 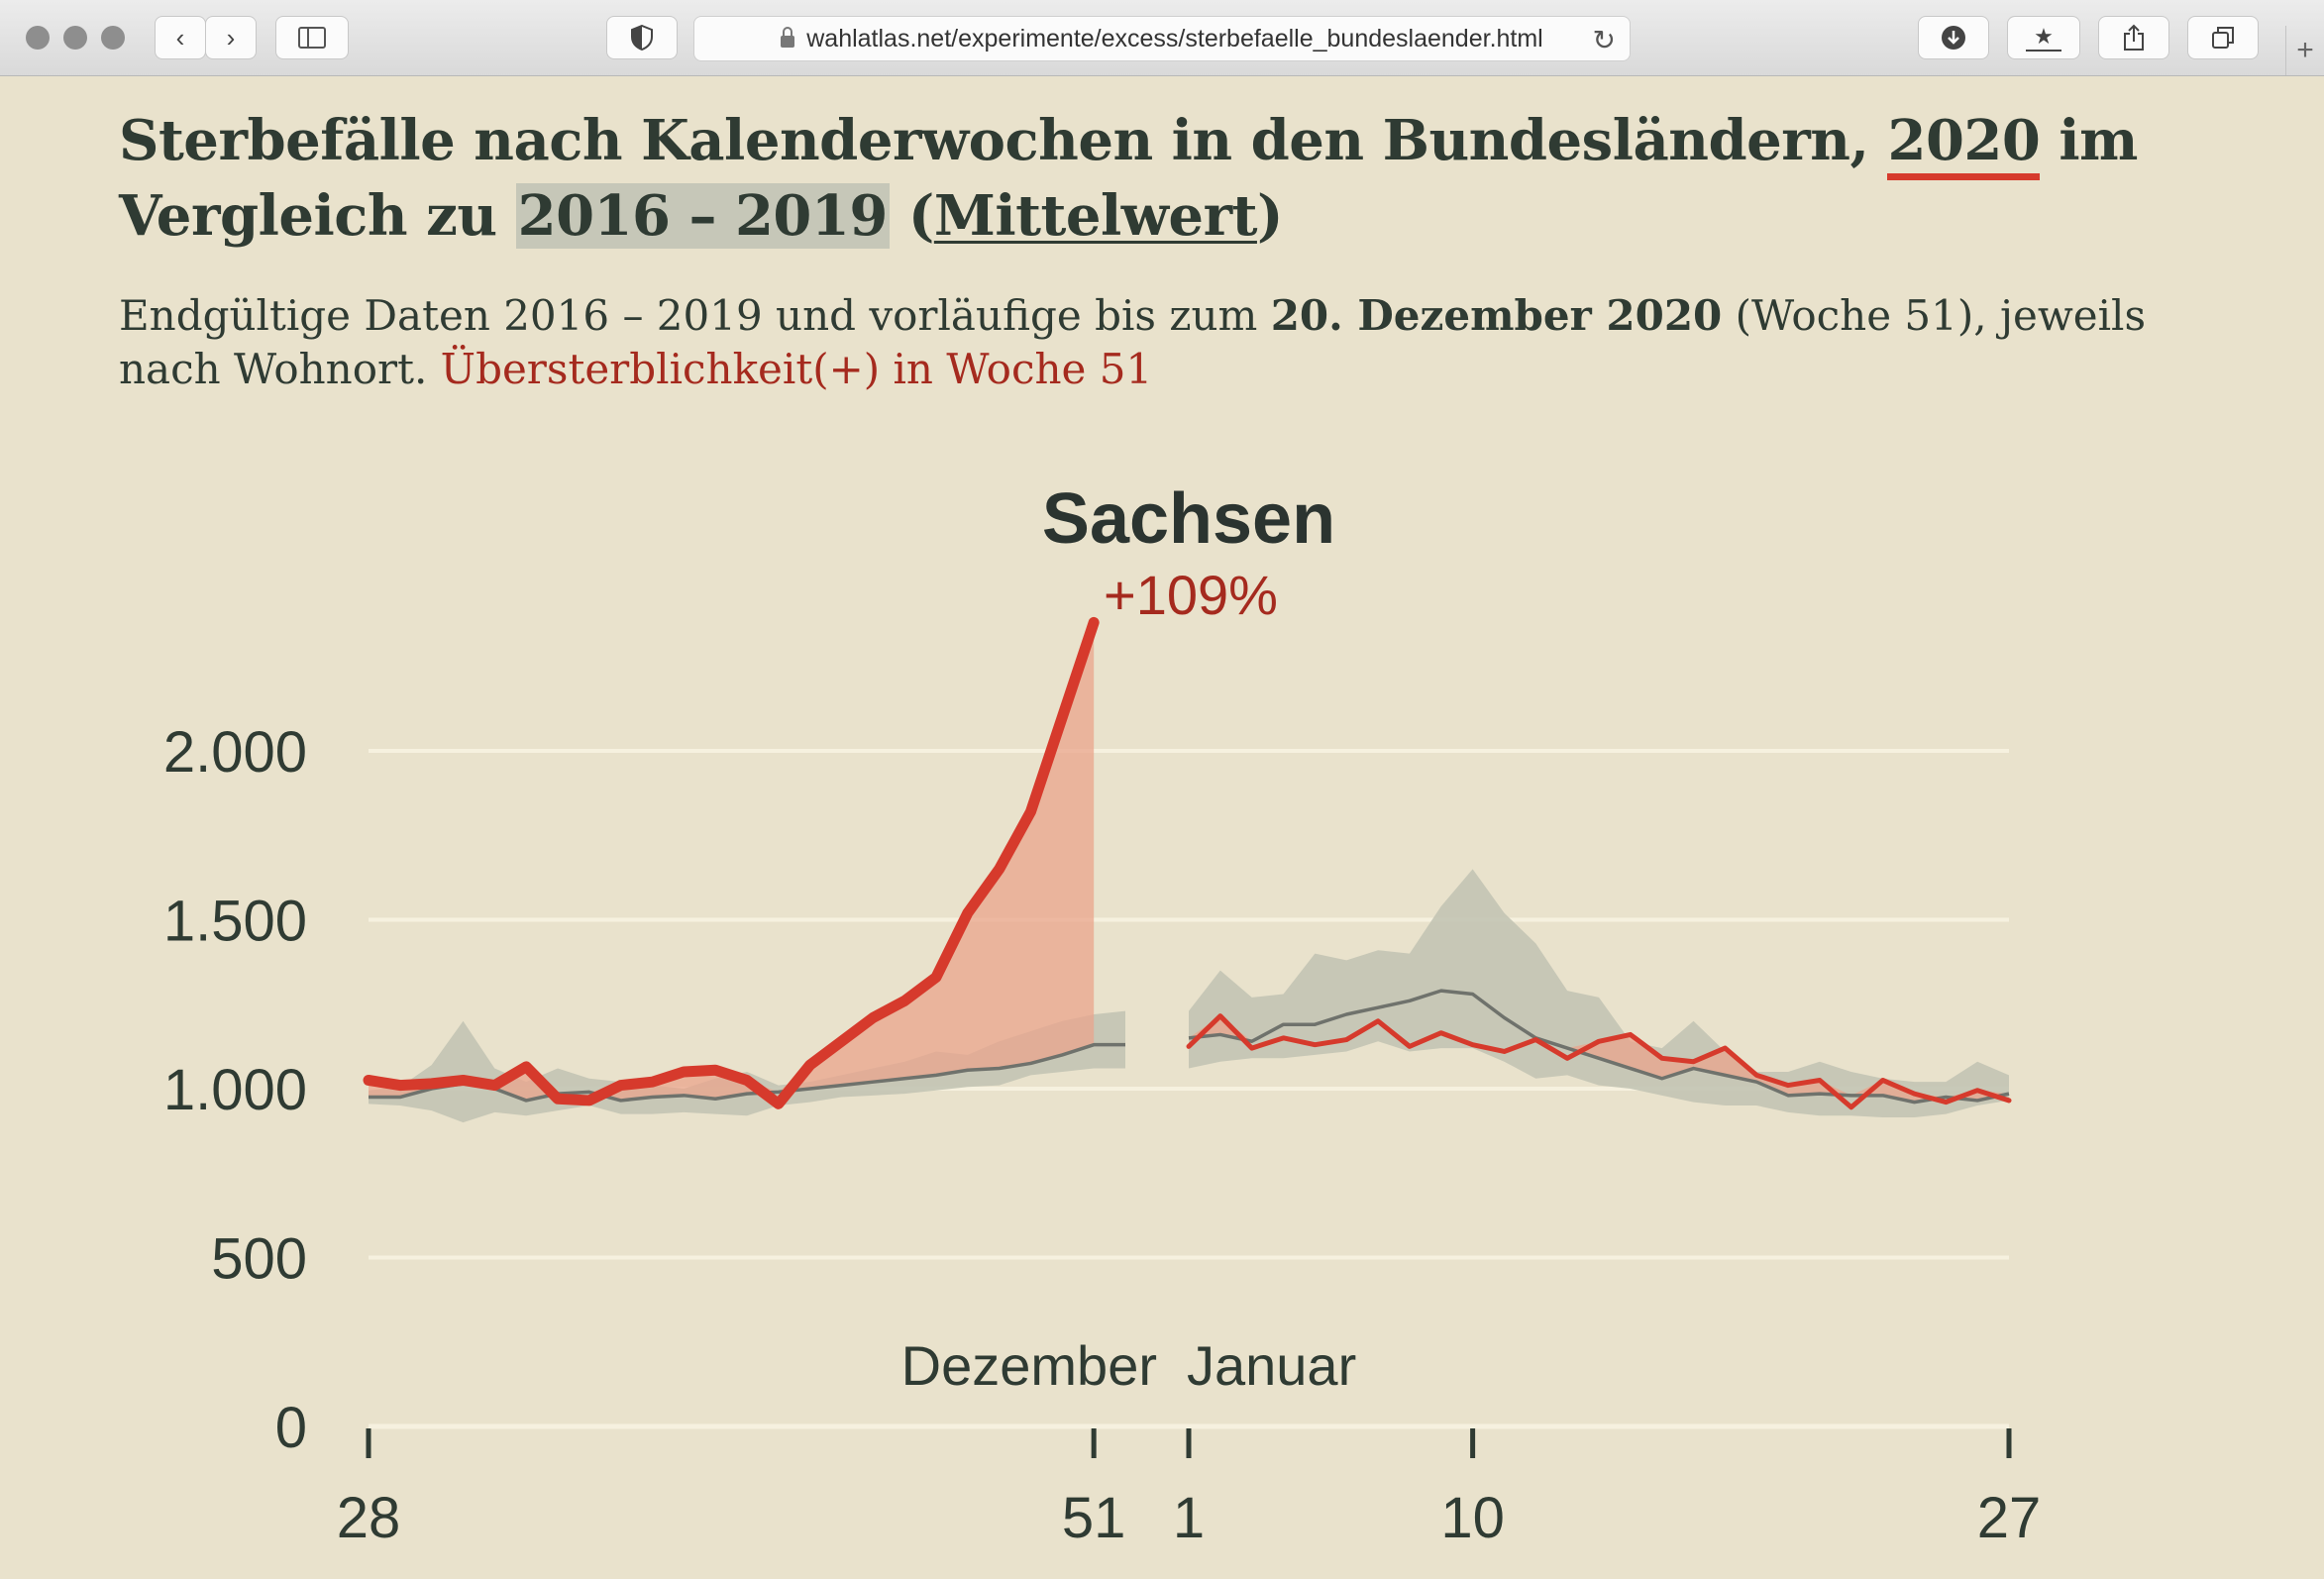 I want to click on month-label-dezember: Dezember, so click(x=1029, y=1365).